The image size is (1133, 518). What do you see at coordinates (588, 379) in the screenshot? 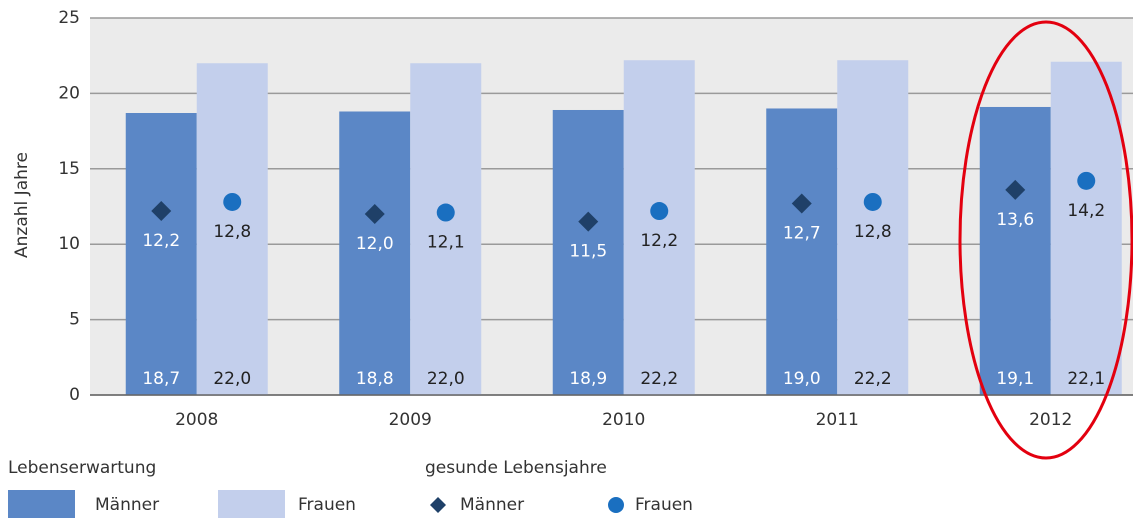
I see `bar-value-label: 18,9` at bounding box center [588, 379].